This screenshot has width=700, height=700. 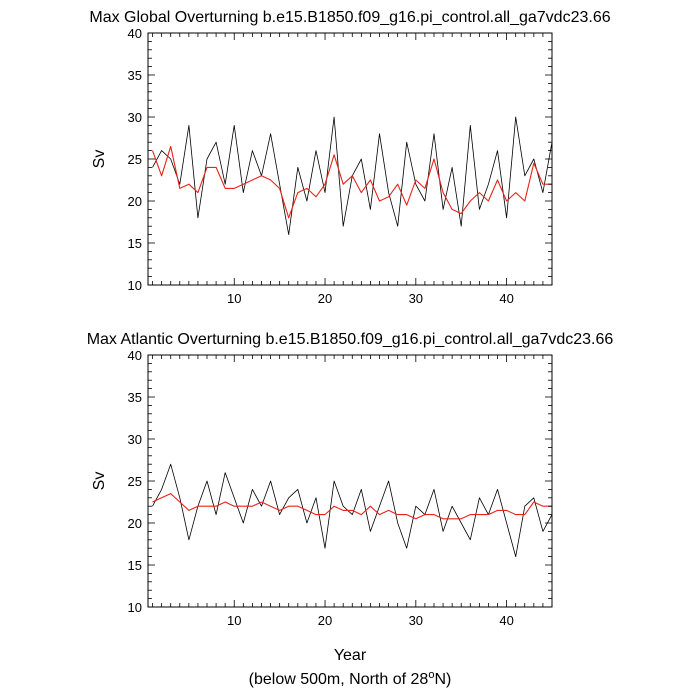 What do you see at coordinates (431, 675) in the screenshot?
I see `footer-degree-superscript: o` at bounding box center [431, 675].